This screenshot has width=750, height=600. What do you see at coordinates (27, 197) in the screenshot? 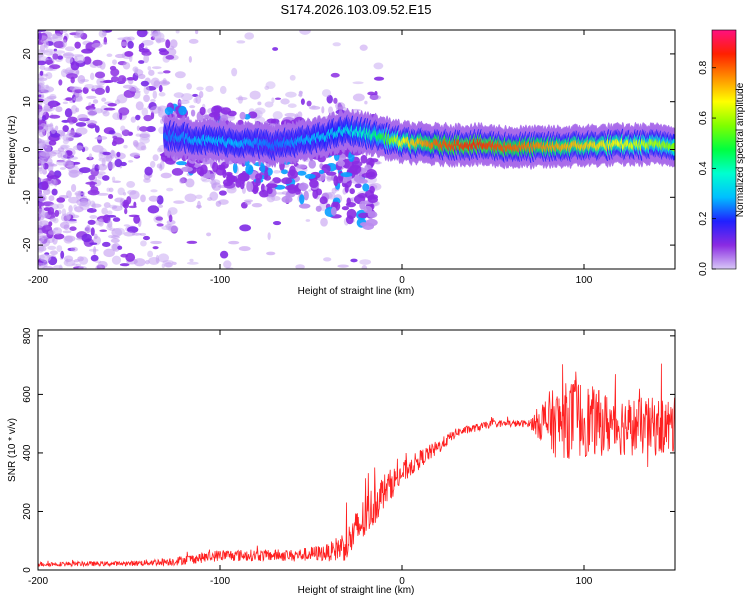
I see `spectrogram-y-tick-label: -10` at bounding box center [27, 197].